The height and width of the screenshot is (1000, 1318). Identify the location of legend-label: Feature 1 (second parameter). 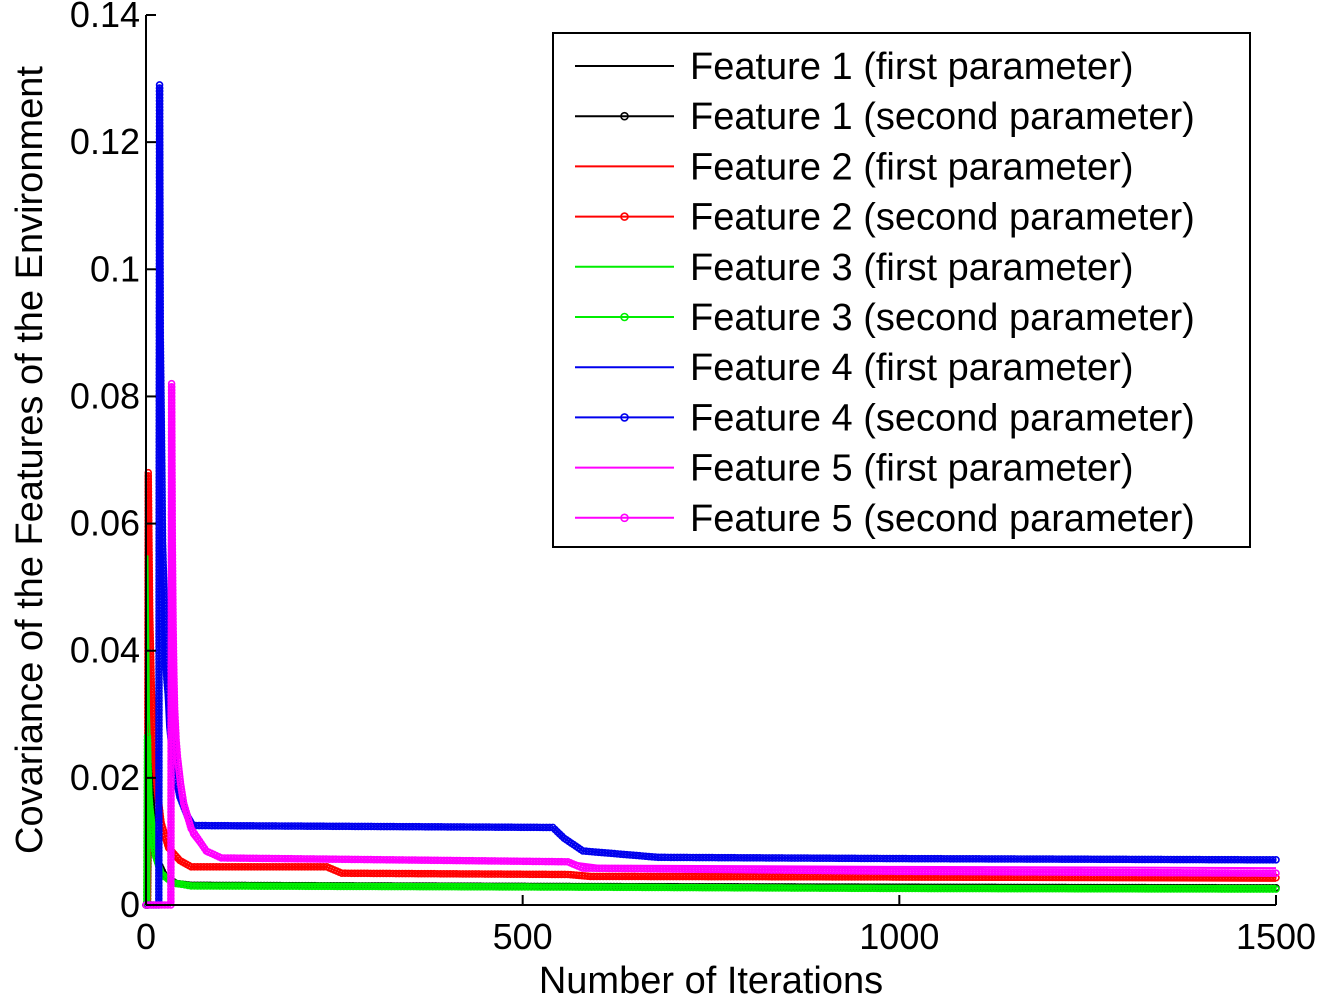
(942, 117).